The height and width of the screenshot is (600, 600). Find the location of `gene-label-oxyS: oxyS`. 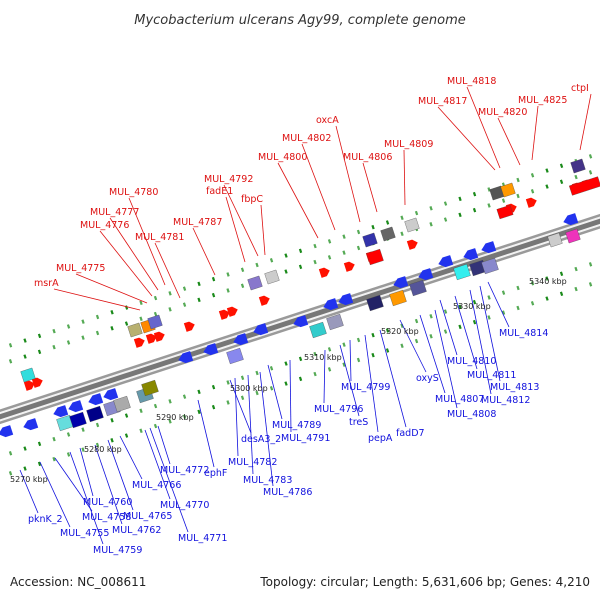

gene-label-oxyS: oxyS is located at coordinates (427, 378).